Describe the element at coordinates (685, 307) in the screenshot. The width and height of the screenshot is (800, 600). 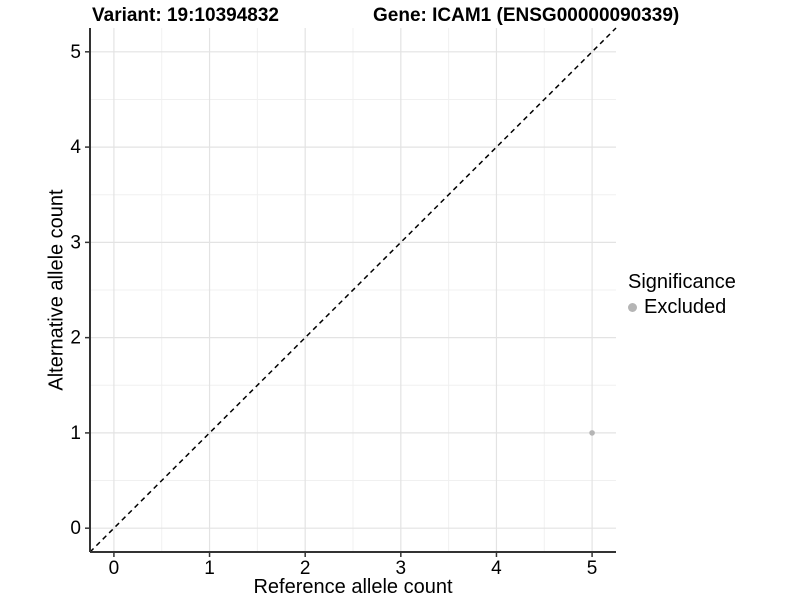
I see `legend-item-label: Excluded` at that location.